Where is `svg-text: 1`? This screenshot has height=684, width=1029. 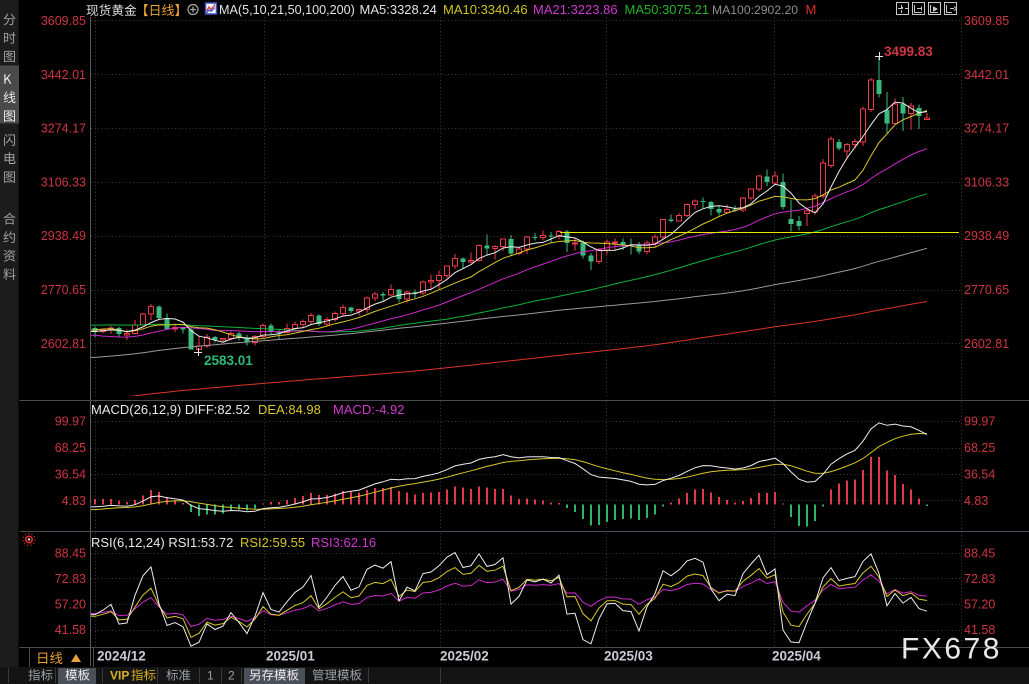 svg-text: 1 is located at coordinates (210, 676).